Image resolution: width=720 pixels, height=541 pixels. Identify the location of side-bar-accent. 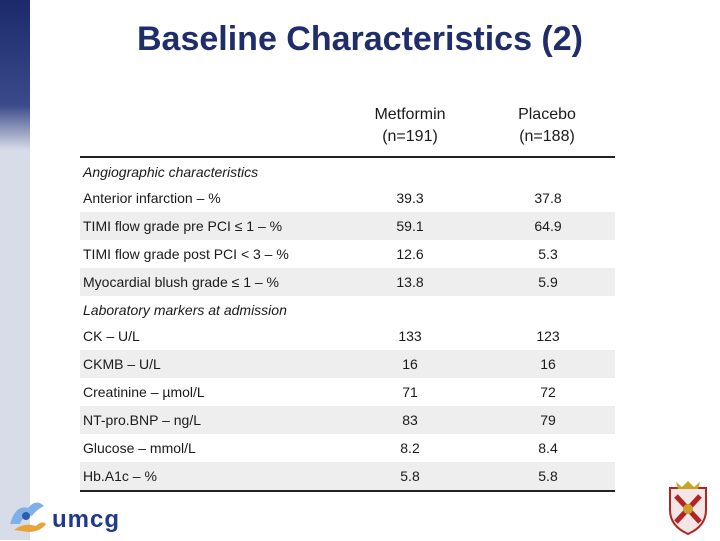
(15, 75).